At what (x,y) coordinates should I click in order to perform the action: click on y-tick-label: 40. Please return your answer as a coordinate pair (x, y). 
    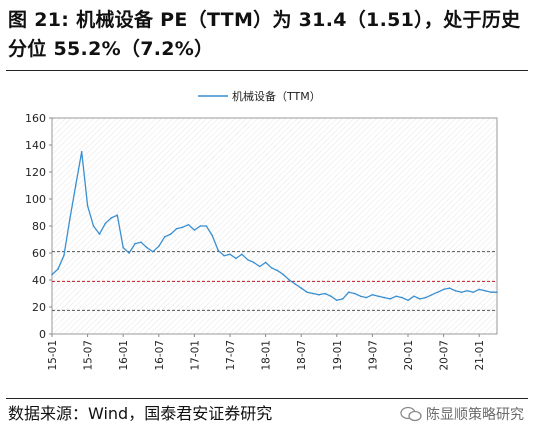
    Looking at the image, I should click on (39, 280).